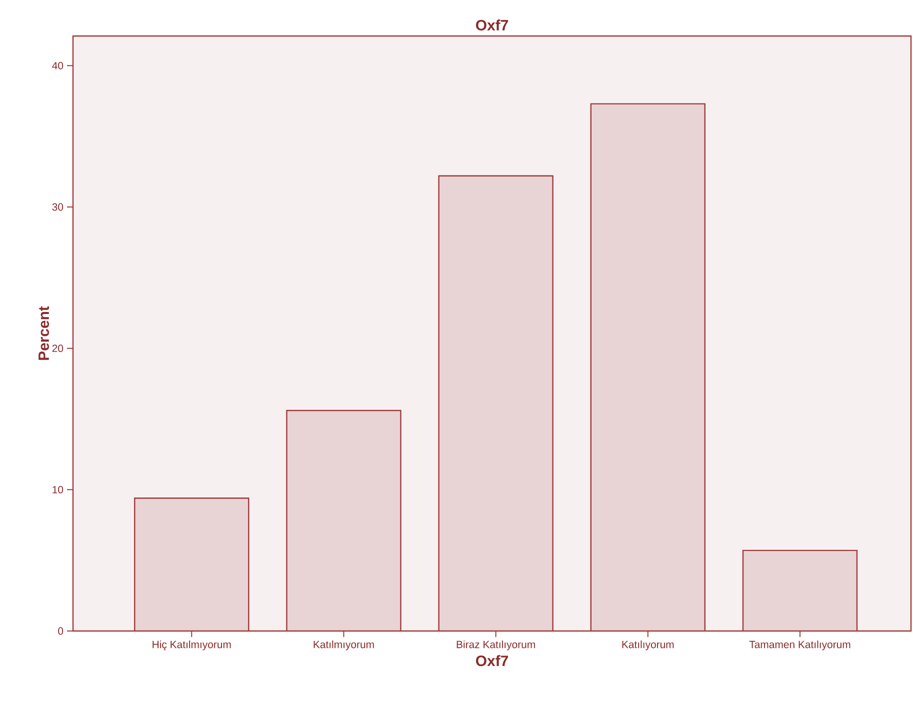  What do you see at coordinates (58, 66) in the screenshot?
I see `y-tick-label: 40` at bounding box center [58, 66].